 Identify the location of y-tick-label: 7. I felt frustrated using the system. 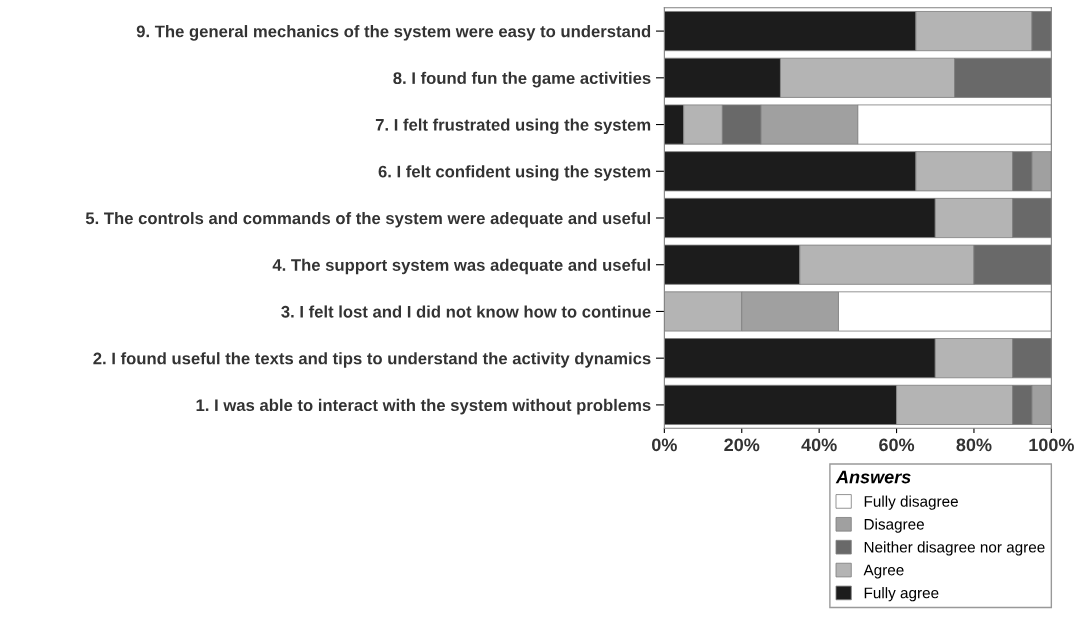
(513, 126).